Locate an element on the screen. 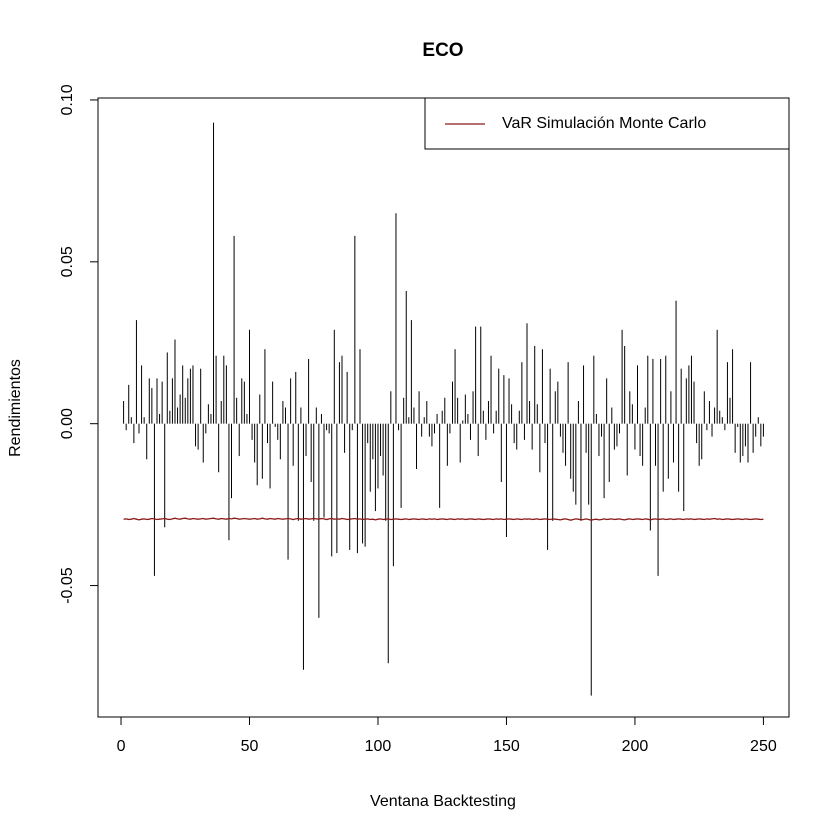  legend-box is located at coordinates (607, 123).